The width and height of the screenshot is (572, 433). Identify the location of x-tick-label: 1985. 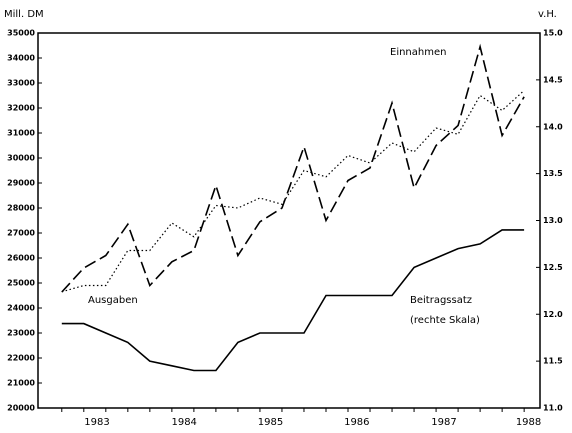
(270, 422).